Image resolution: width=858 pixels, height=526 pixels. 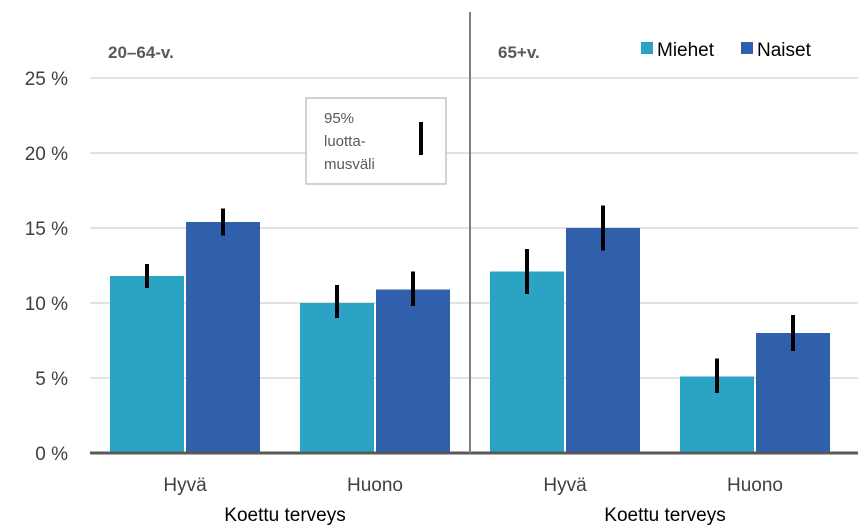 I want to click on y-axis-ticks: 0 % 5 % 10 % 15 % 20 % 25 %, so click(x=46, y=267).